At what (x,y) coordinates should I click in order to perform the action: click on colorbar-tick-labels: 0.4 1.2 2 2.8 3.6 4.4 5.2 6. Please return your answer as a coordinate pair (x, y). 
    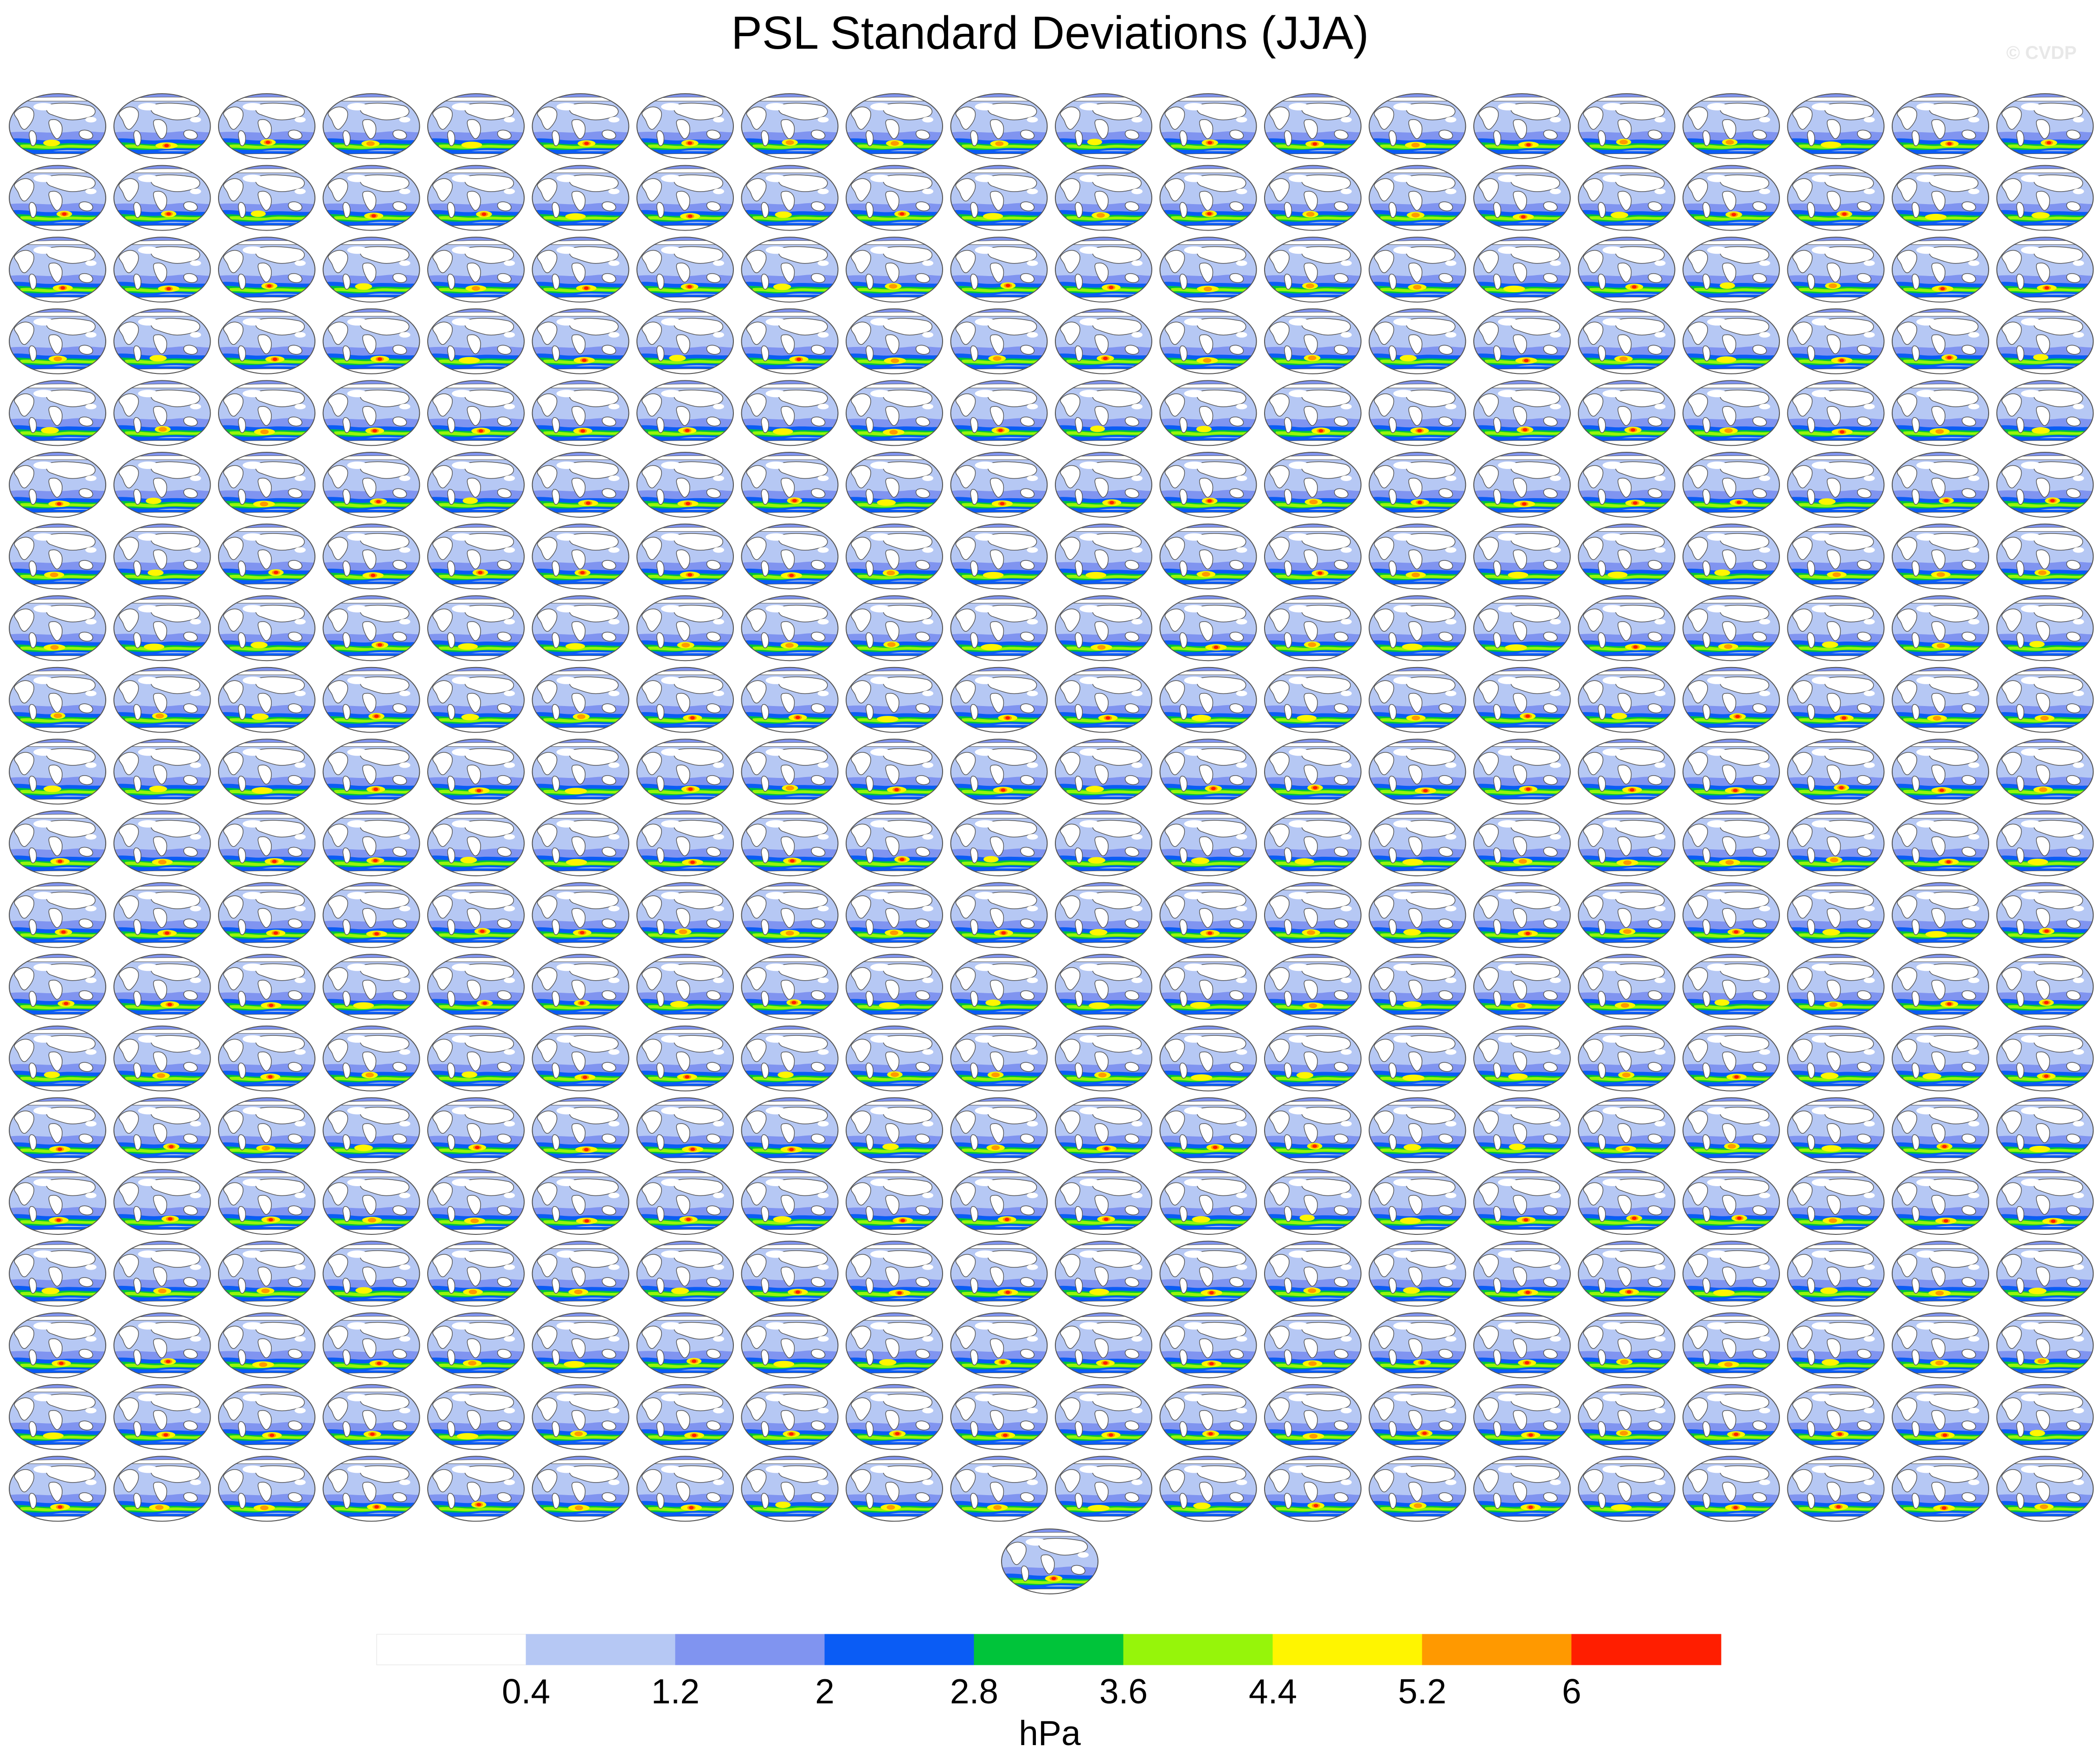
    Looking at the image, I should click on (1041, 1691).